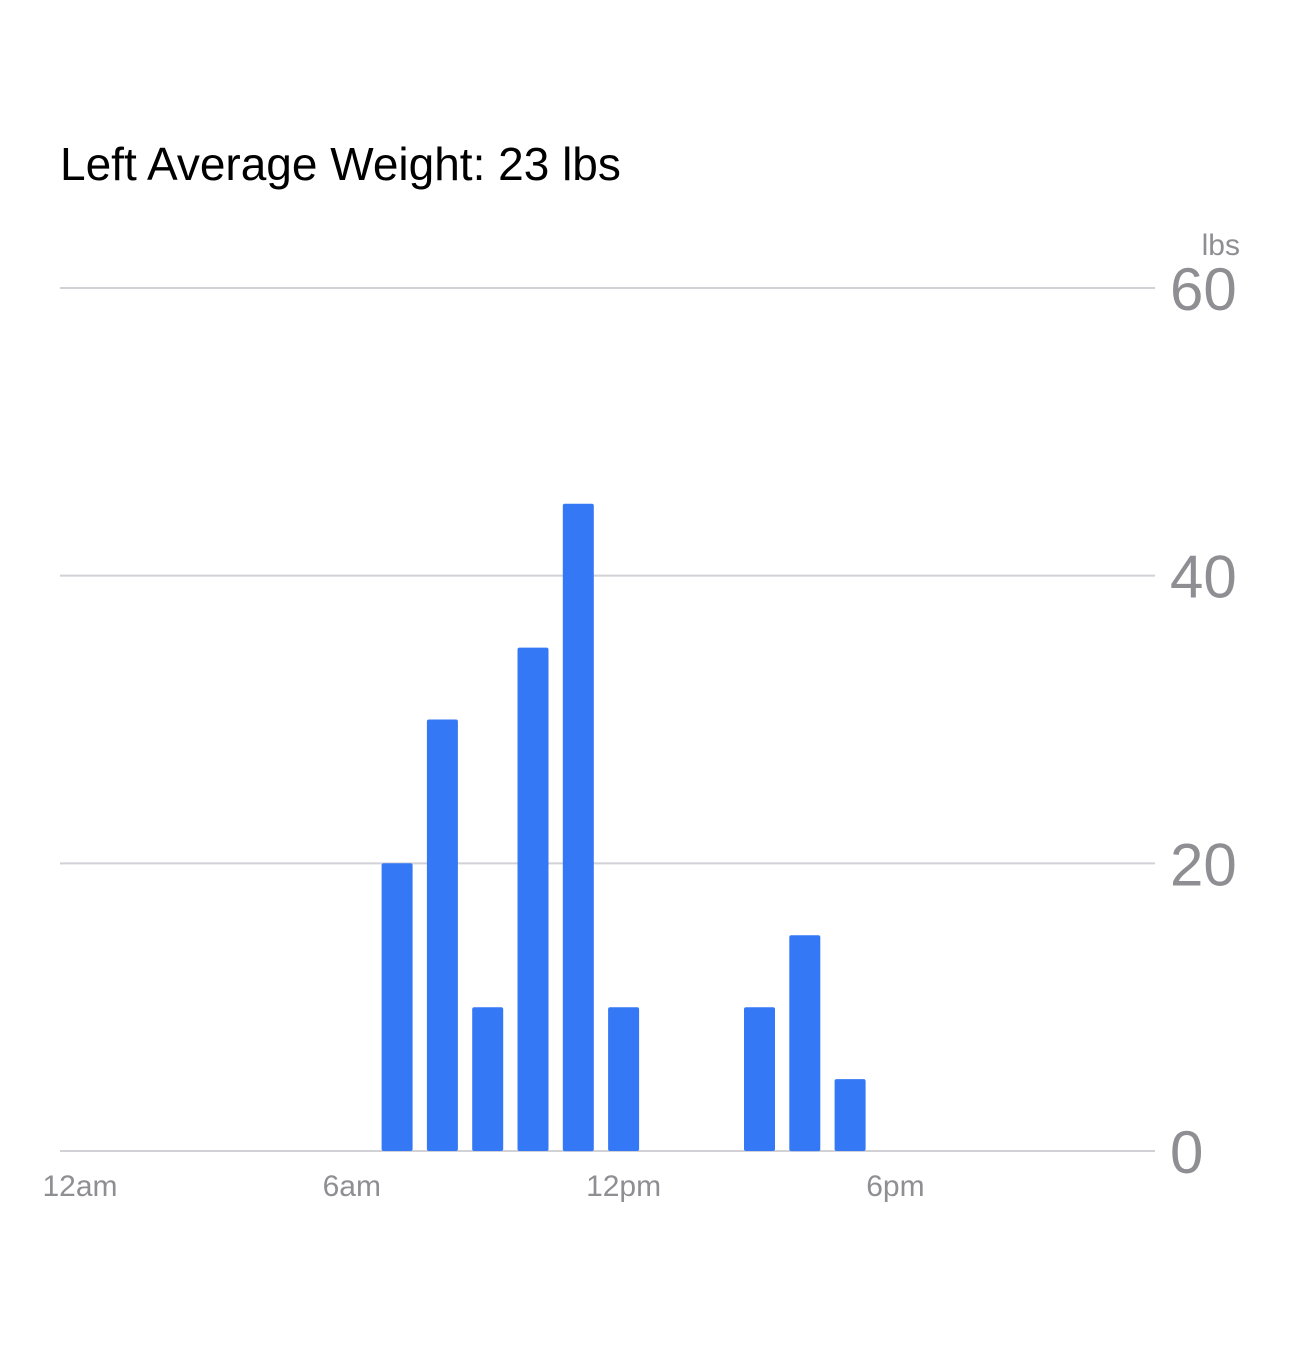 The width and height of the screenshot is (1290, 1360). What do you see at coordinates (340, 164) in the screenshot?
I see `chart-title: Left Average Weight: 23 lbs` at bounding box center [340, 164].